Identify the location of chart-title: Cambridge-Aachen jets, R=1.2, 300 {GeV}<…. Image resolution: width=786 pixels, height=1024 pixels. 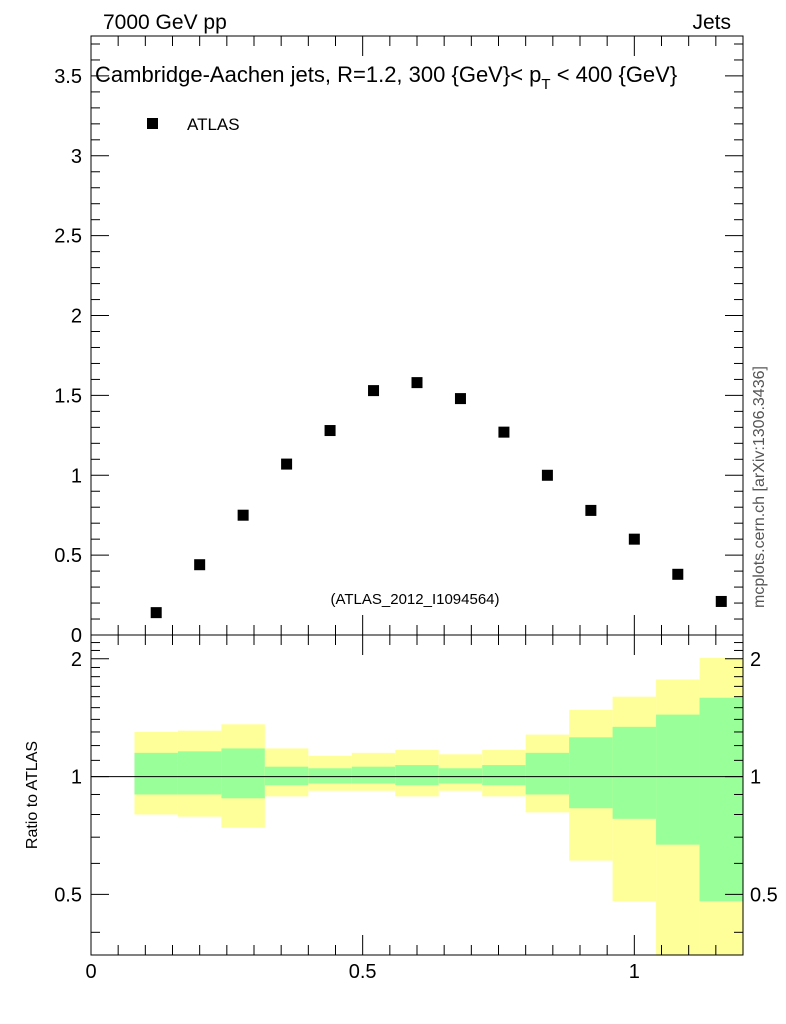
(386, 77).